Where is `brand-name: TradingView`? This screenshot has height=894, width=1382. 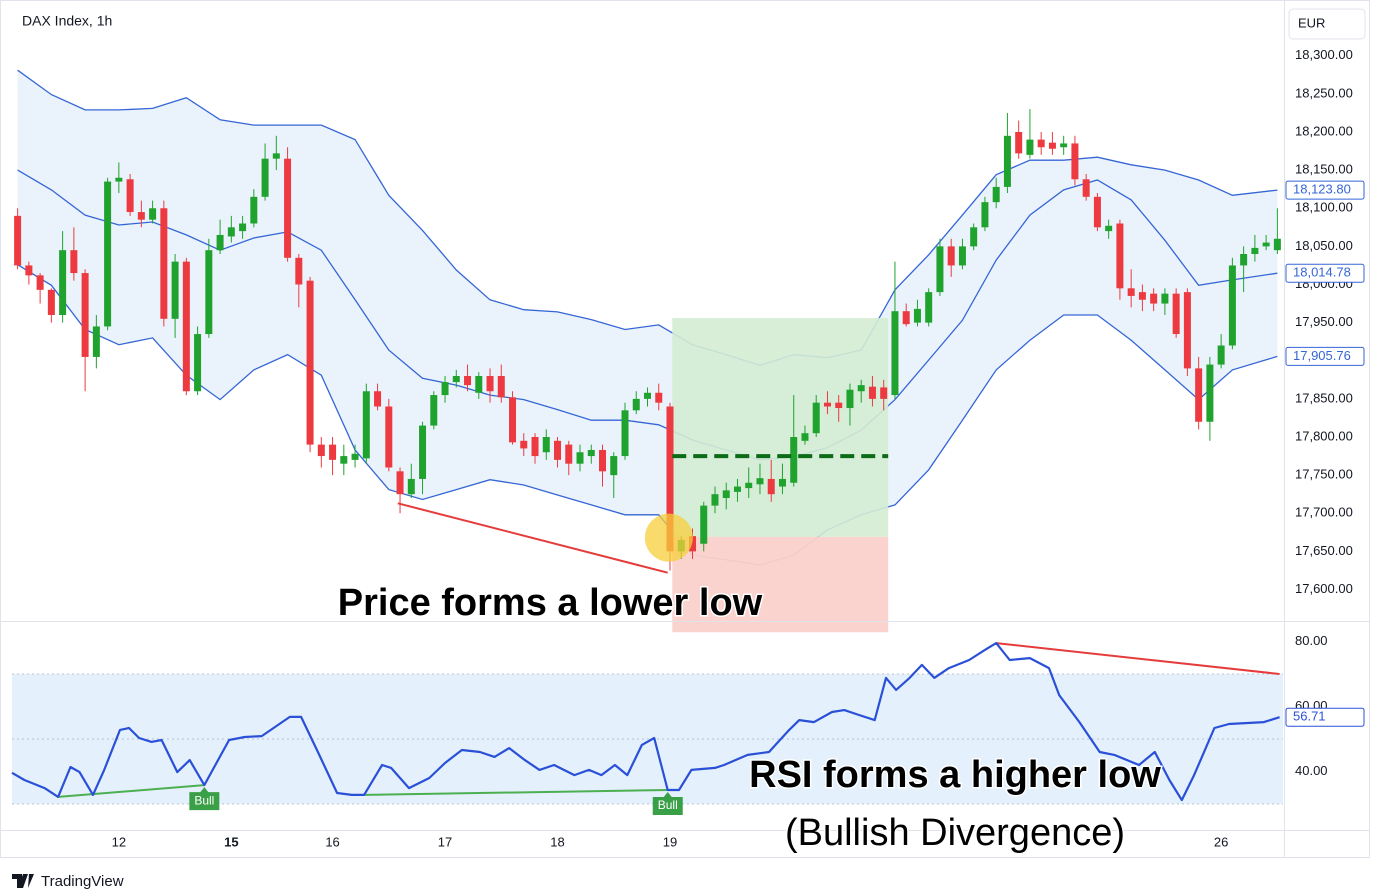 brand-name: TradingView is located at coordinates (82, 881).